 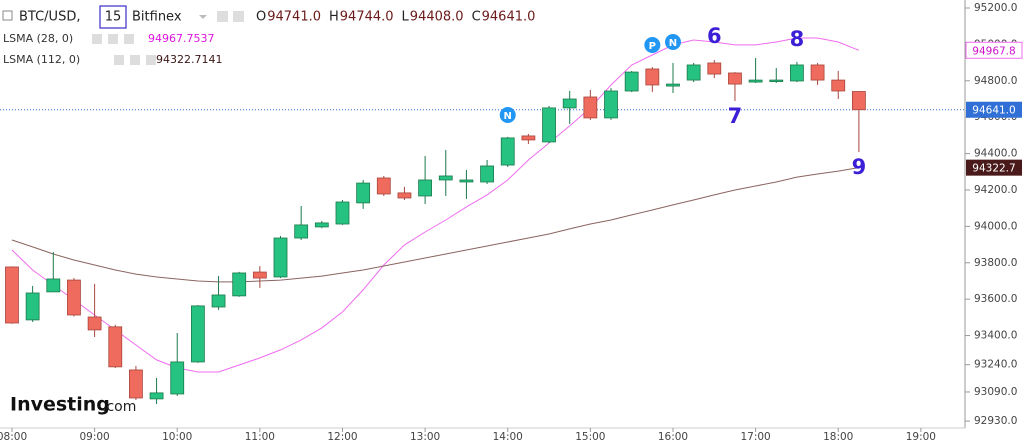 I want to click on legend-name: LSMA (28, 0), so click(x=38, y=38).